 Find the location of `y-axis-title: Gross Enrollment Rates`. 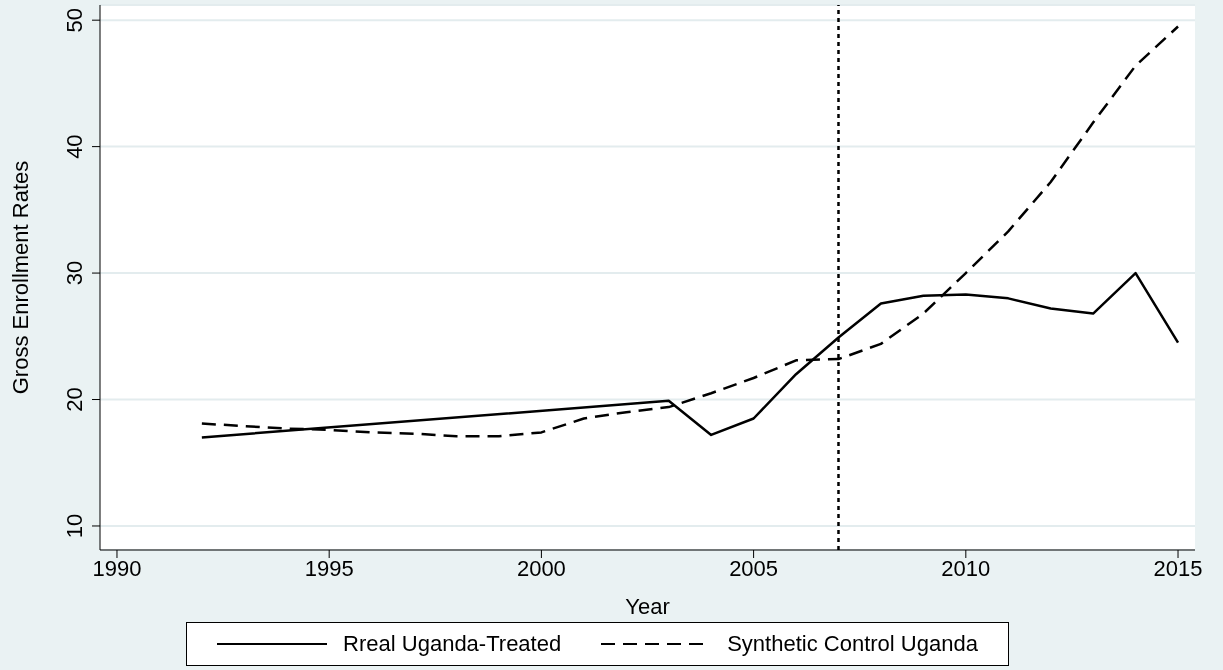

y-axis-title: Gross Enrollment Rates is located at coordinates (20, 277).